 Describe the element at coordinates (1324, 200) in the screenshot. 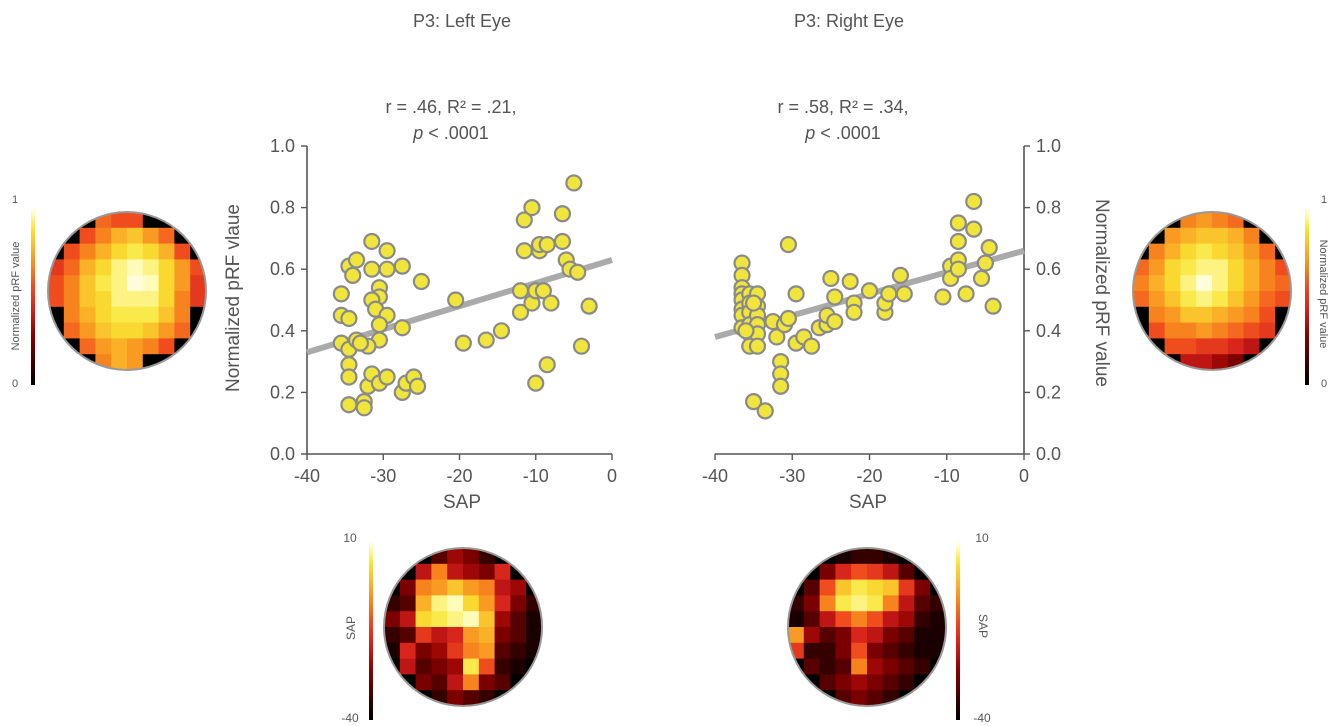

I see `prf-right-colorbar-max: 1` at that location.